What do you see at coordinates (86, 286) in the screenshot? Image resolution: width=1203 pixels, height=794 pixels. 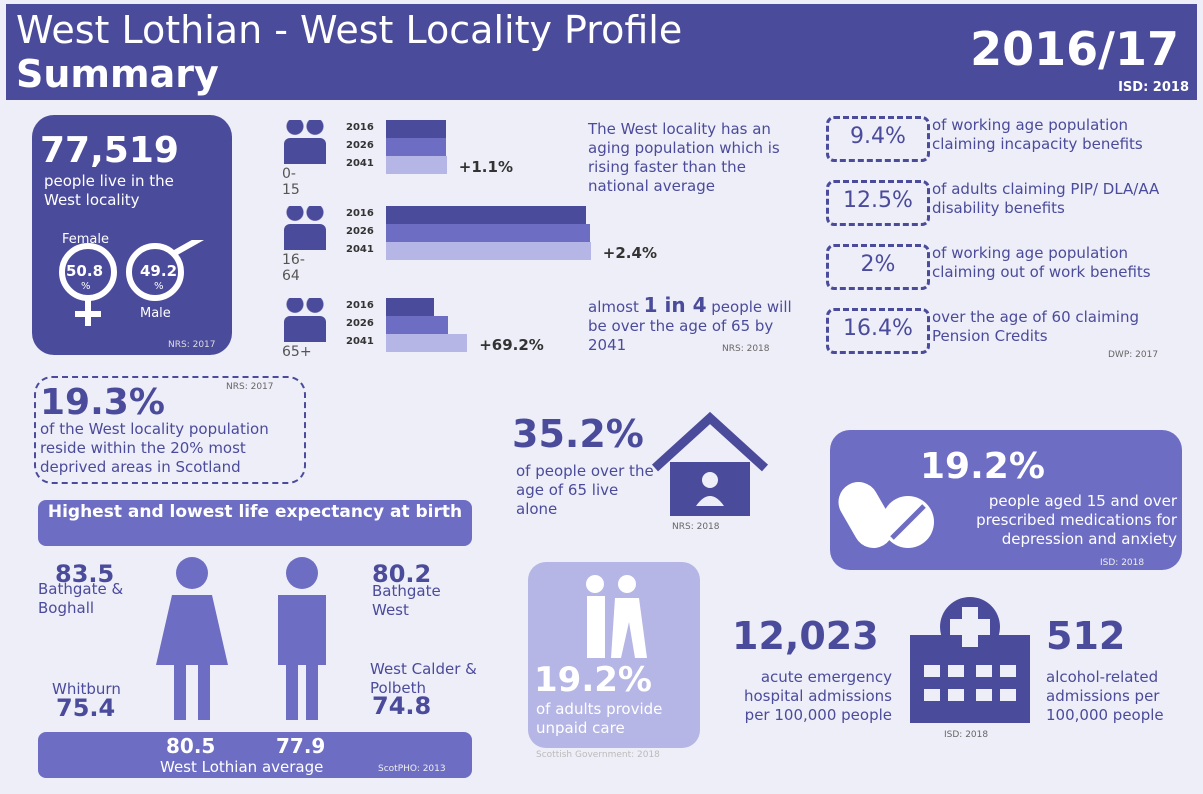 I see `female-percent: %` at bounding box center [86, 286].